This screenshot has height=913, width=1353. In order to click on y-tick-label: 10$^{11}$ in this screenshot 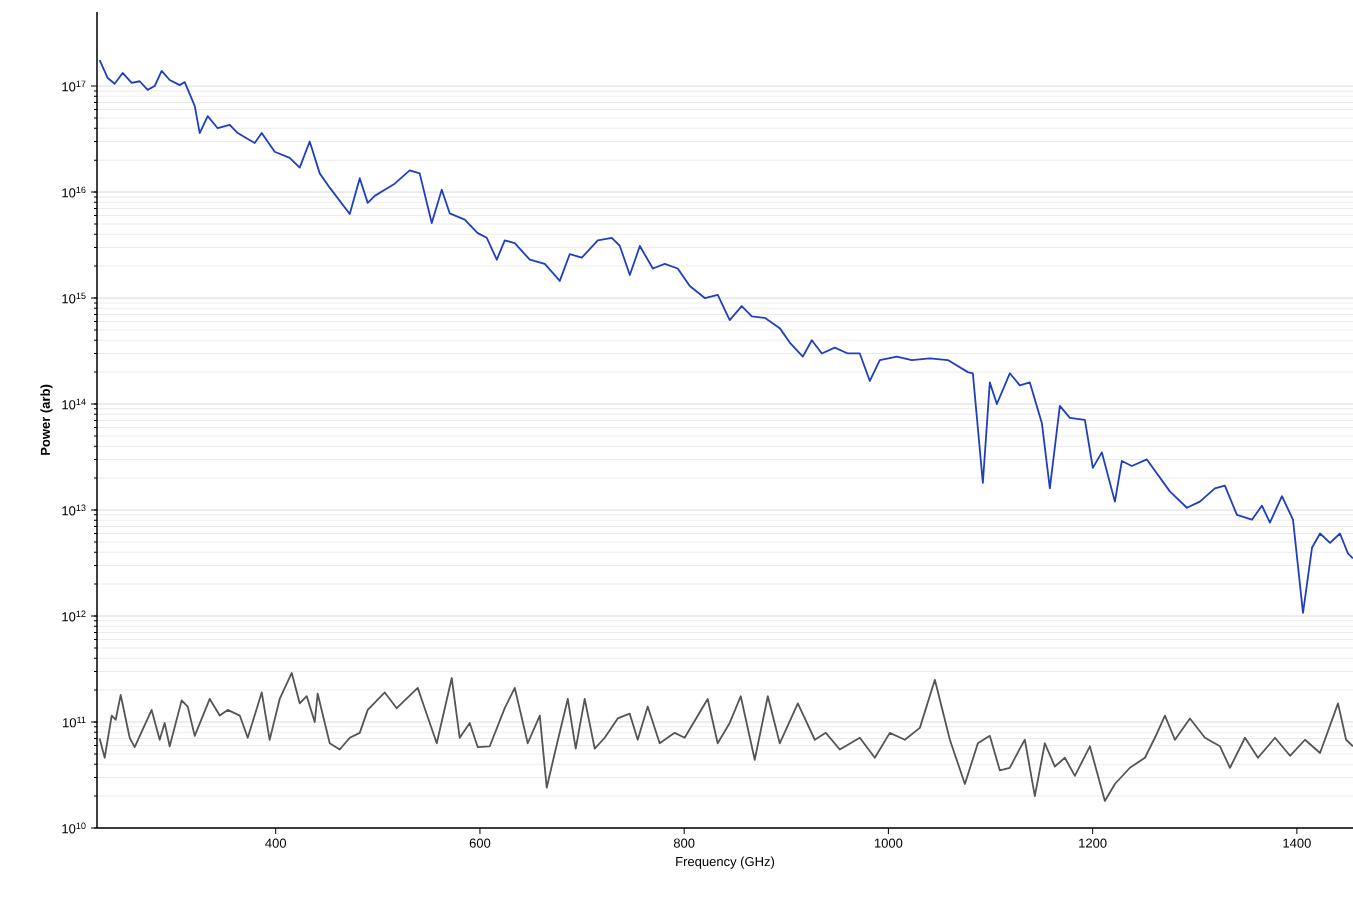, I will do `click(74, 722)`.